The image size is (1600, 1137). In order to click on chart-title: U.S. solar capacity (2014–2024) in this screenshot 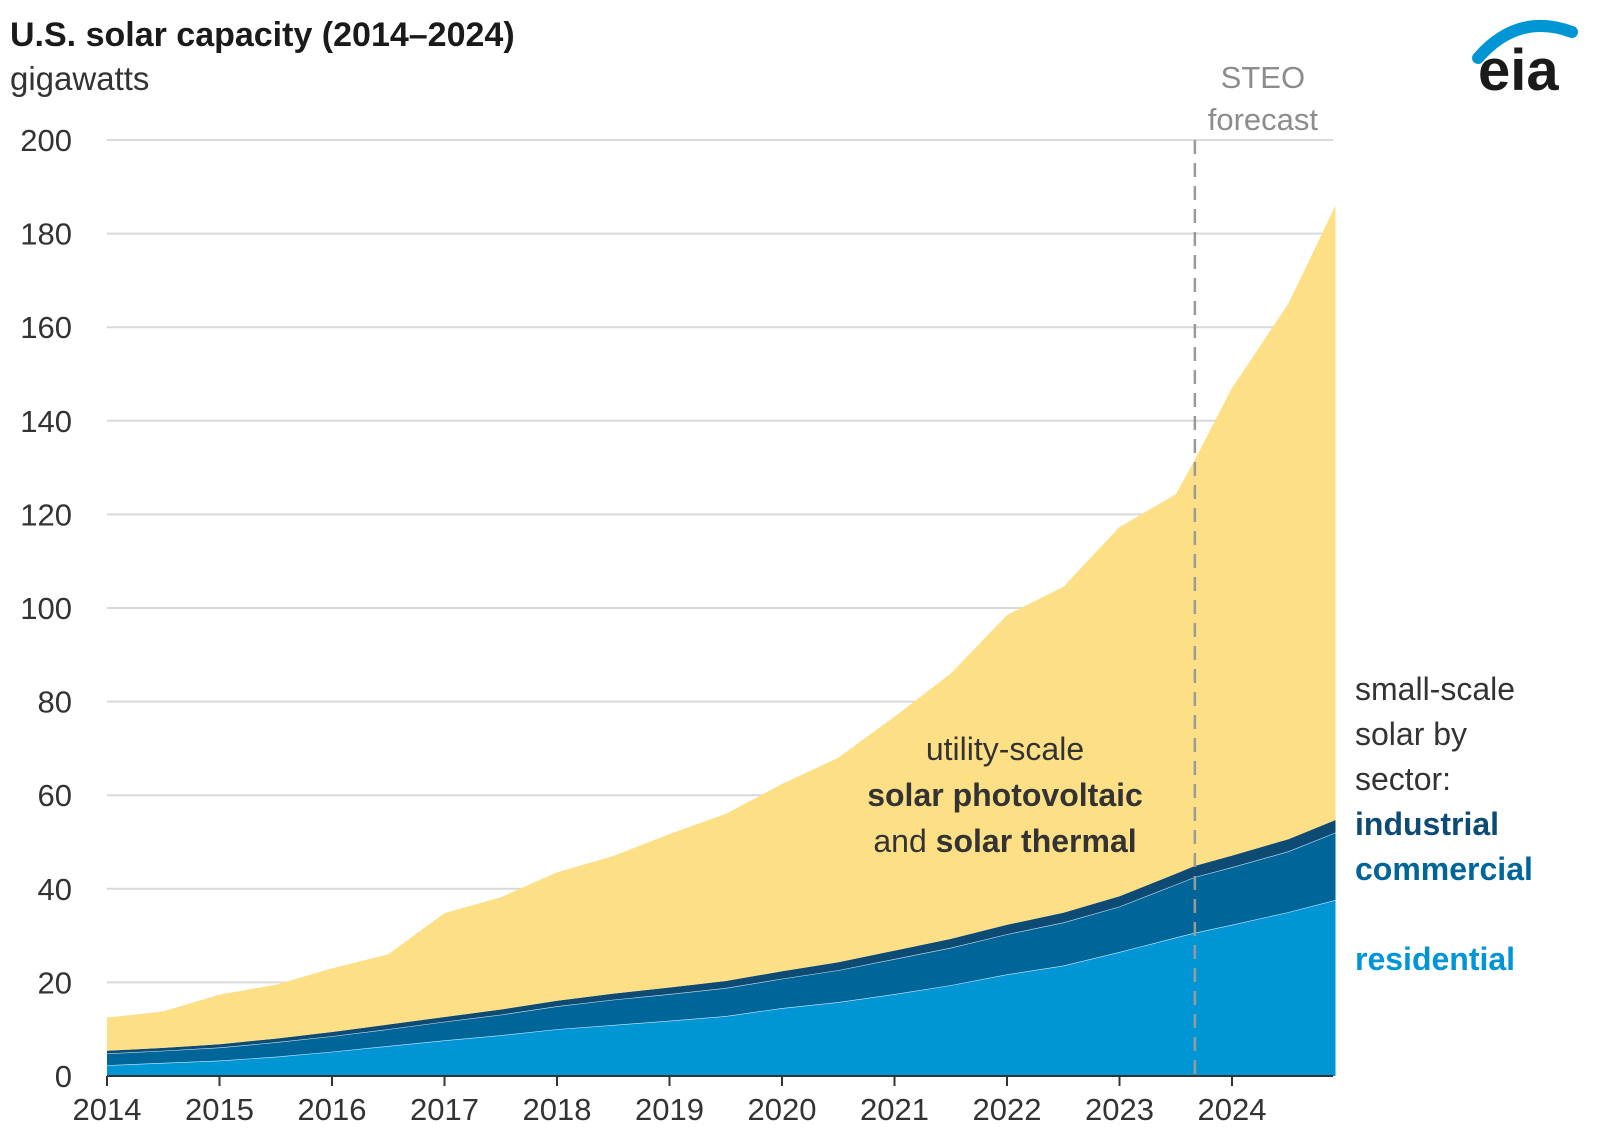, I will do `click(262, 35)`.